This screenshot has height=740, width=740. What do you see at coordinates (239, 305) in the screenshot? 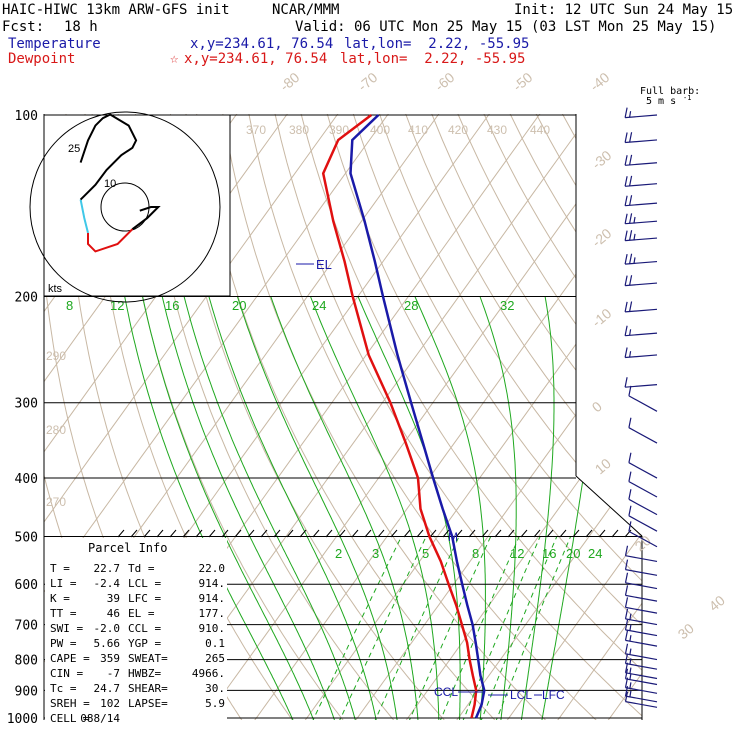
I see `mixing-ratio-label: 20` at bounding box center [239, 305].